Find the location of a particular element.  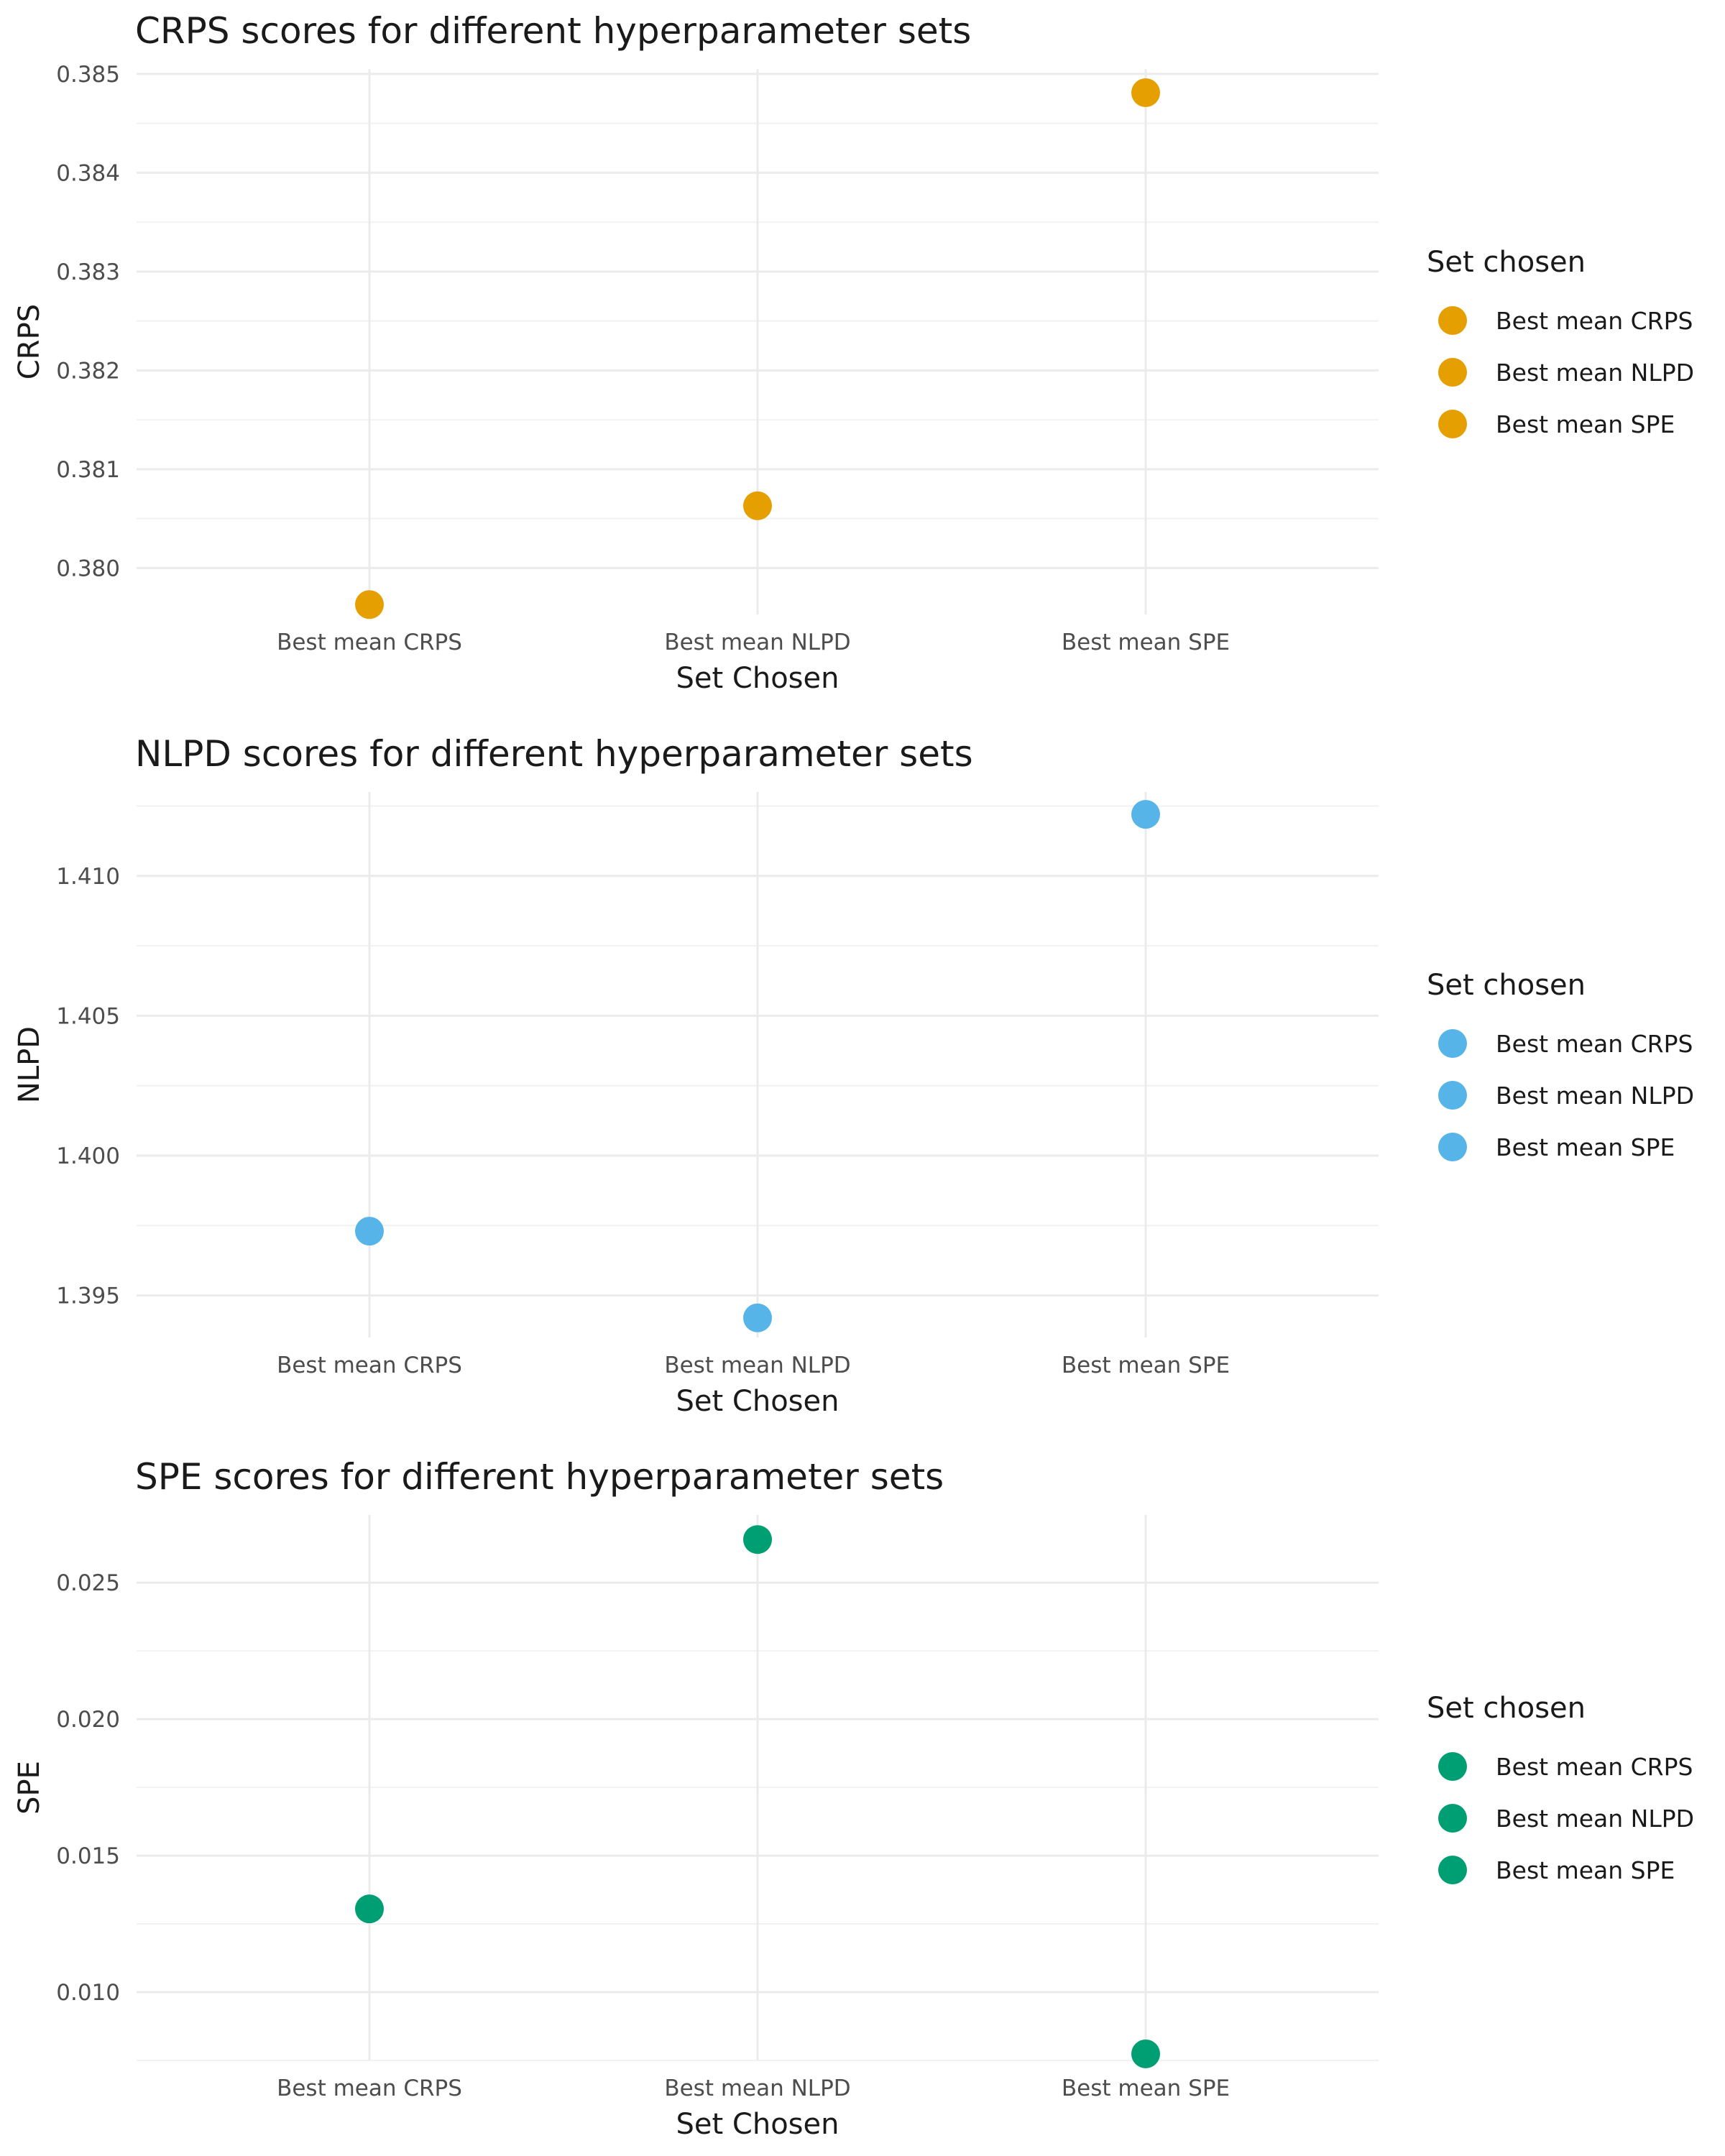

y-tick-label: 1.400 is located at coordinates (88, 1156).